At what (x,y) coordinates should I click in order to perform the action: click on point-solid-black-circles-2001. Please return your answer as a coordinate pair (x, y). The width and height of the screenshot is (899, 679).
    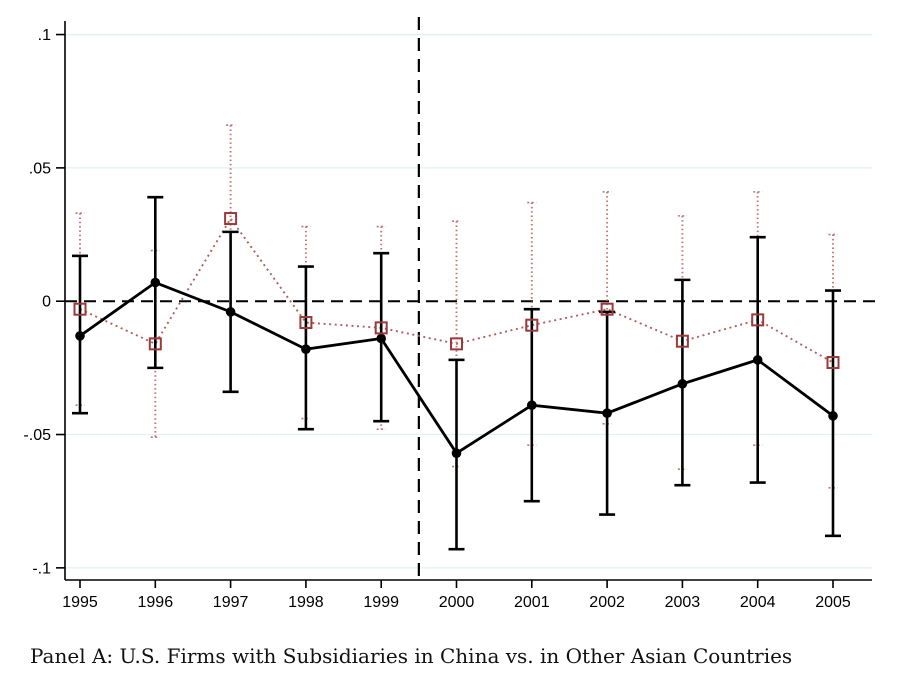
    Looking at the image, I should click on (532, 405).